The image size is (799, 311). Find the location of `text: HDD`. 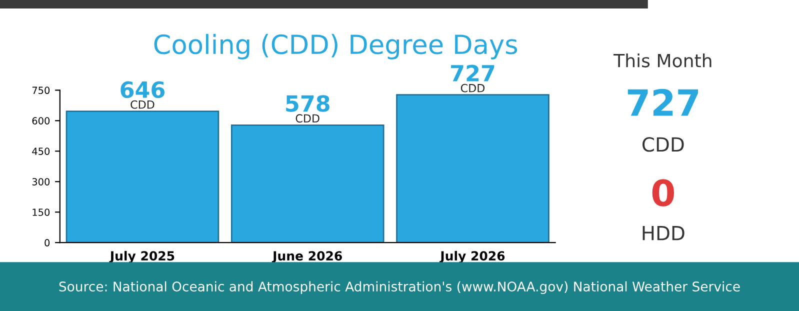

text: HDD is located at coordinates (663, 233).